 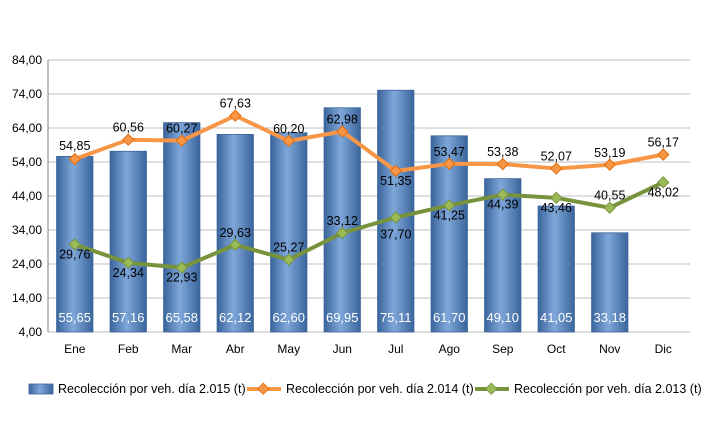 I want to click on point-label-2014: 56,17, so click(x=663, y=143).